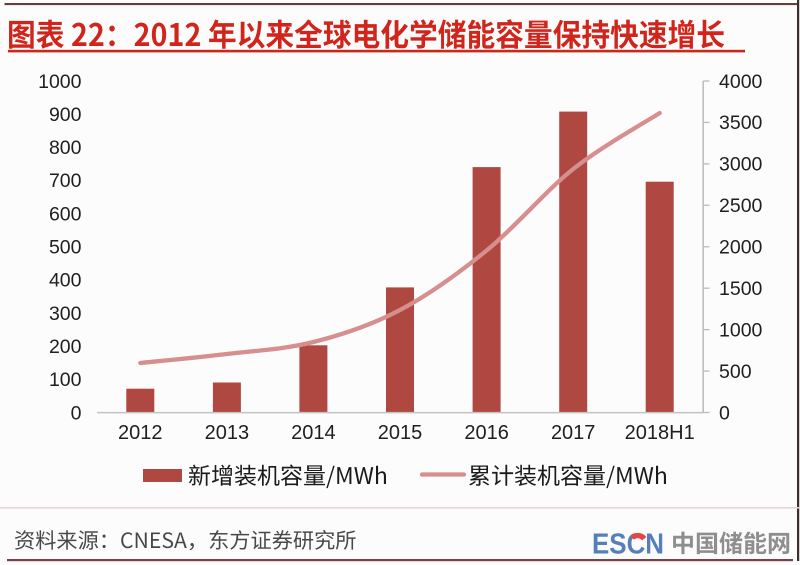  Describe the element at coordinates (741, 206) in the screenshot. I see `svg-text: 2500` at that location.